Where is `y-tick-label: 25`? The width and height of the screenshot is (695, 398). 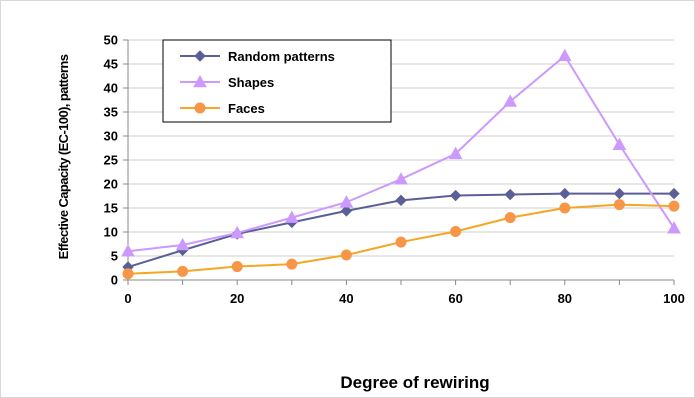
y-tick-label: 25 is located at coordinates (111, 160).